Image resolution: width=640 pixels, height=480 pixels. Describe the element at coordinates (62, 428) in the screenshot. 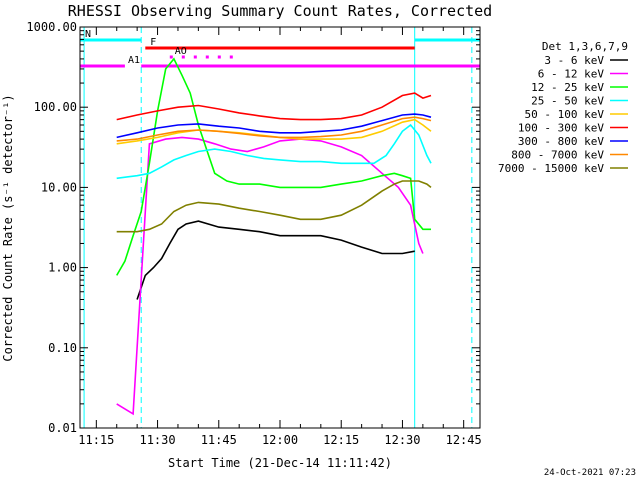

I see `y-tick-label: 0.01` at that location.